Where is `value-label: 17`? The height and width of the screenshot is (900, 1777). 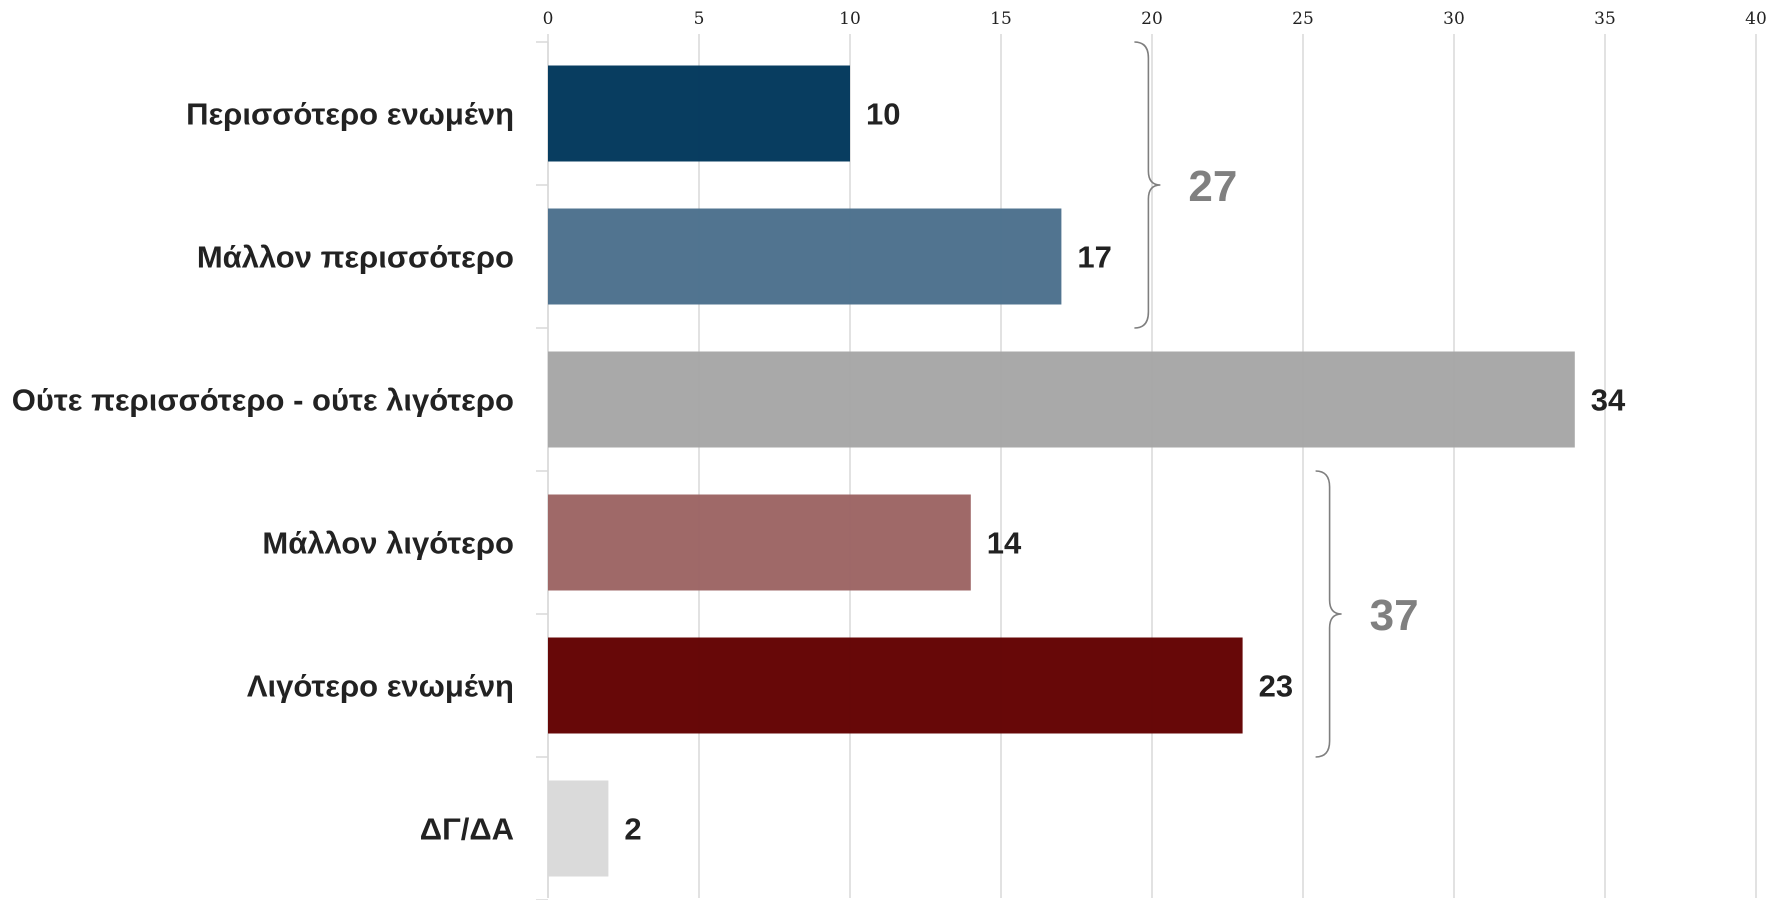
value-label: 17 is located at coordinates (1094, 257).